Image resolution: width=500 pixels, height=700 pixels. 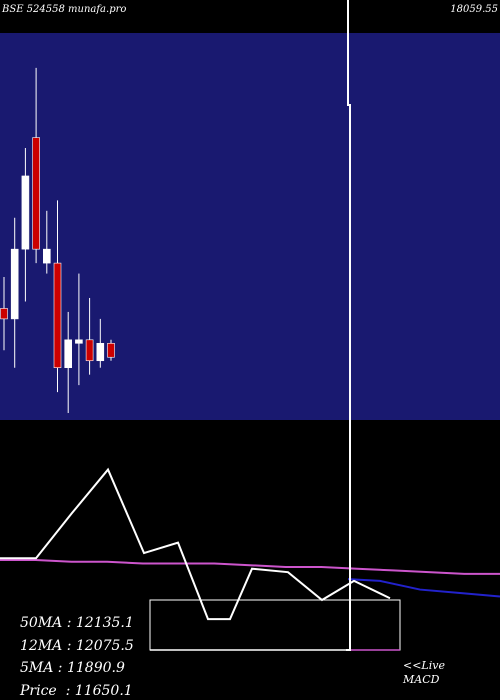 I want to click on ma-label: 50MA, so click(x=41, y=623).